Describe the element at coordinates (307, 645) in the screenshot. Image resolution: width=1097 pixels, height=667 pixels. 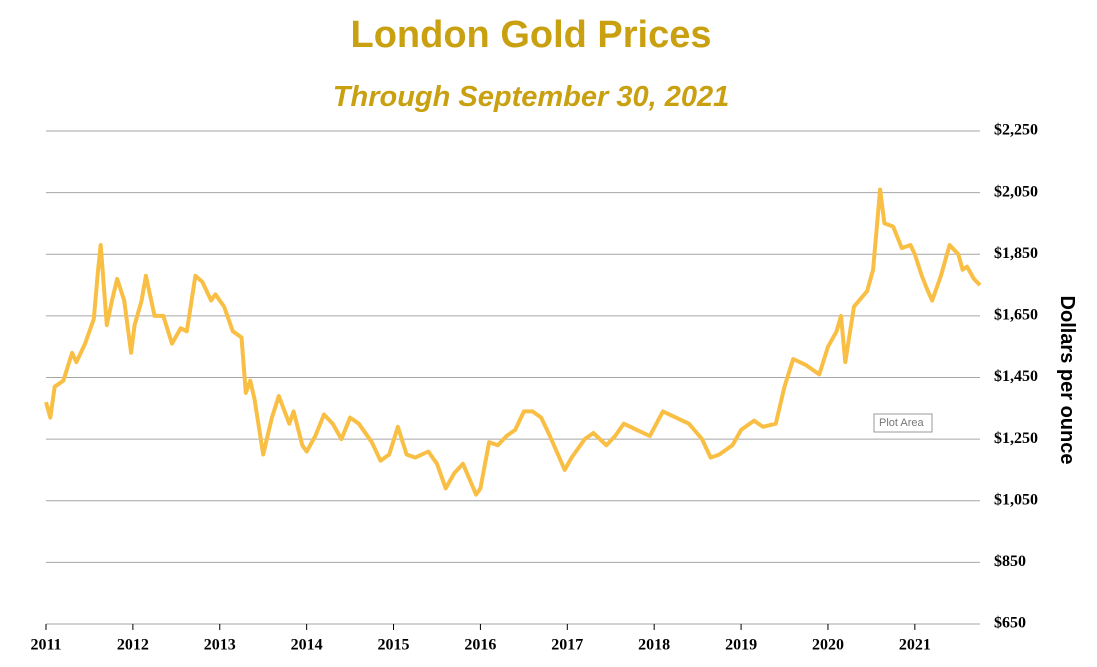
I see `x-tick-label: 2014` at that location.